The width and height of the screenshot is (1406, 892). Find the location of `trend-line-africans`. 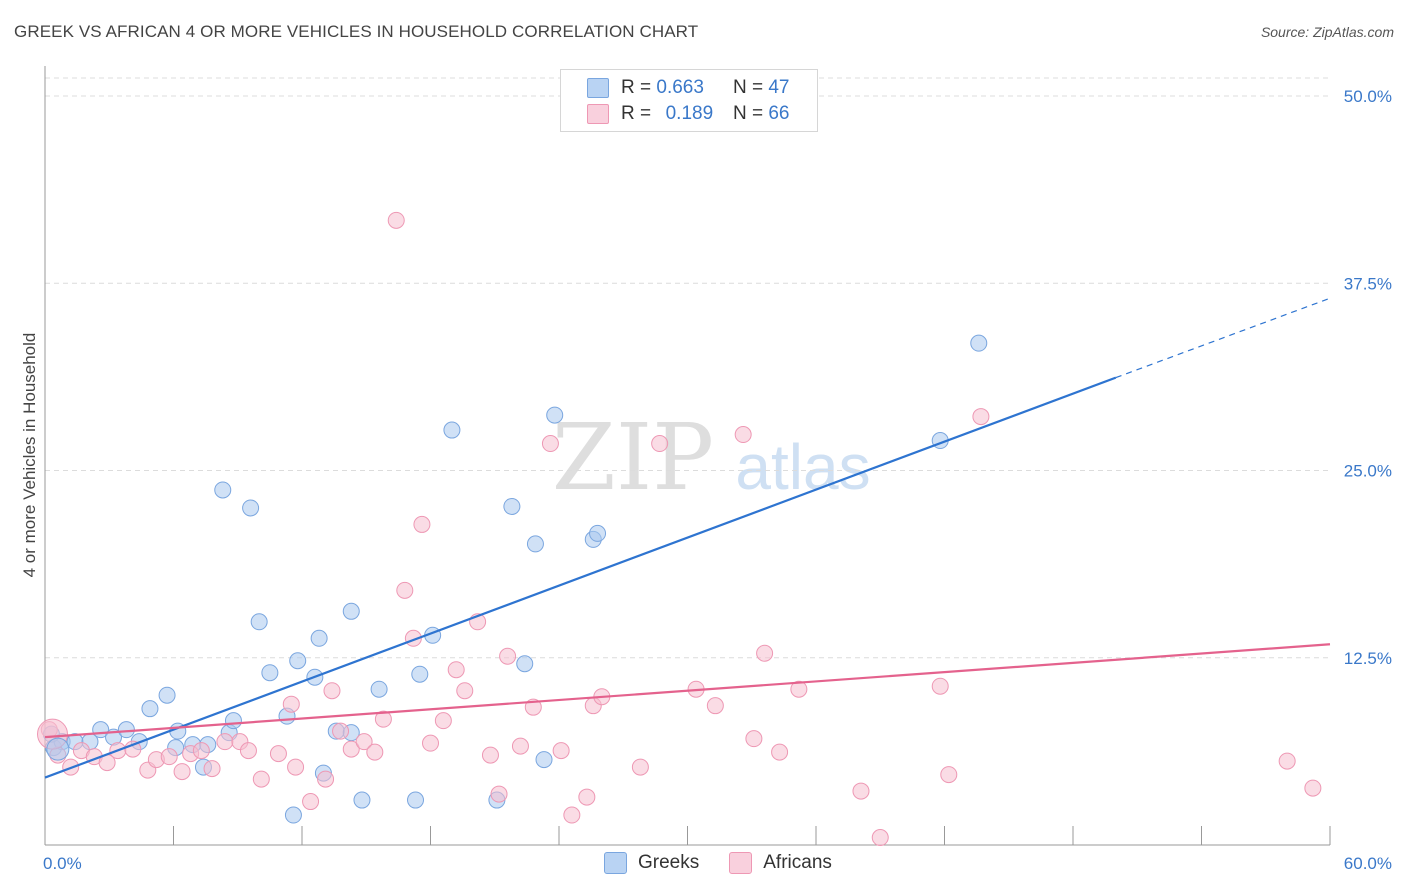

trend-line-africans is located at coordinates (687, 691).